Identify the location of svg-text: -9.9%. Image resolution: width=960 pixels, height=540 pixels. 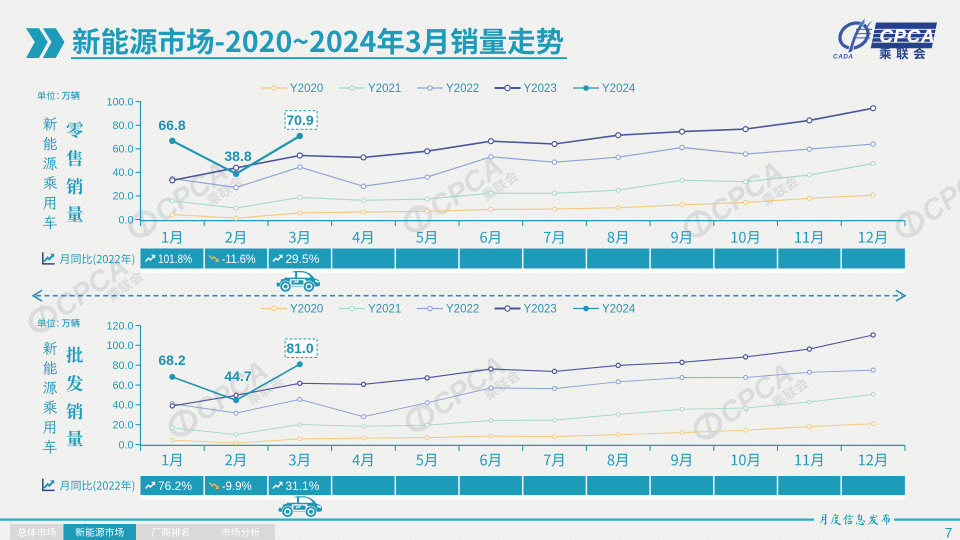
(237, 486).